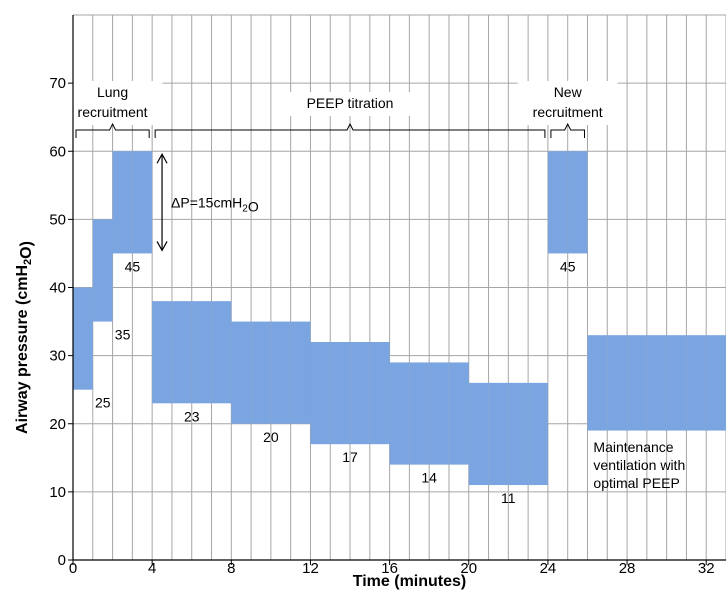  I want to click on x-ticks: 0 4 8 12 16 20 24 28 32, so click(392, 568).